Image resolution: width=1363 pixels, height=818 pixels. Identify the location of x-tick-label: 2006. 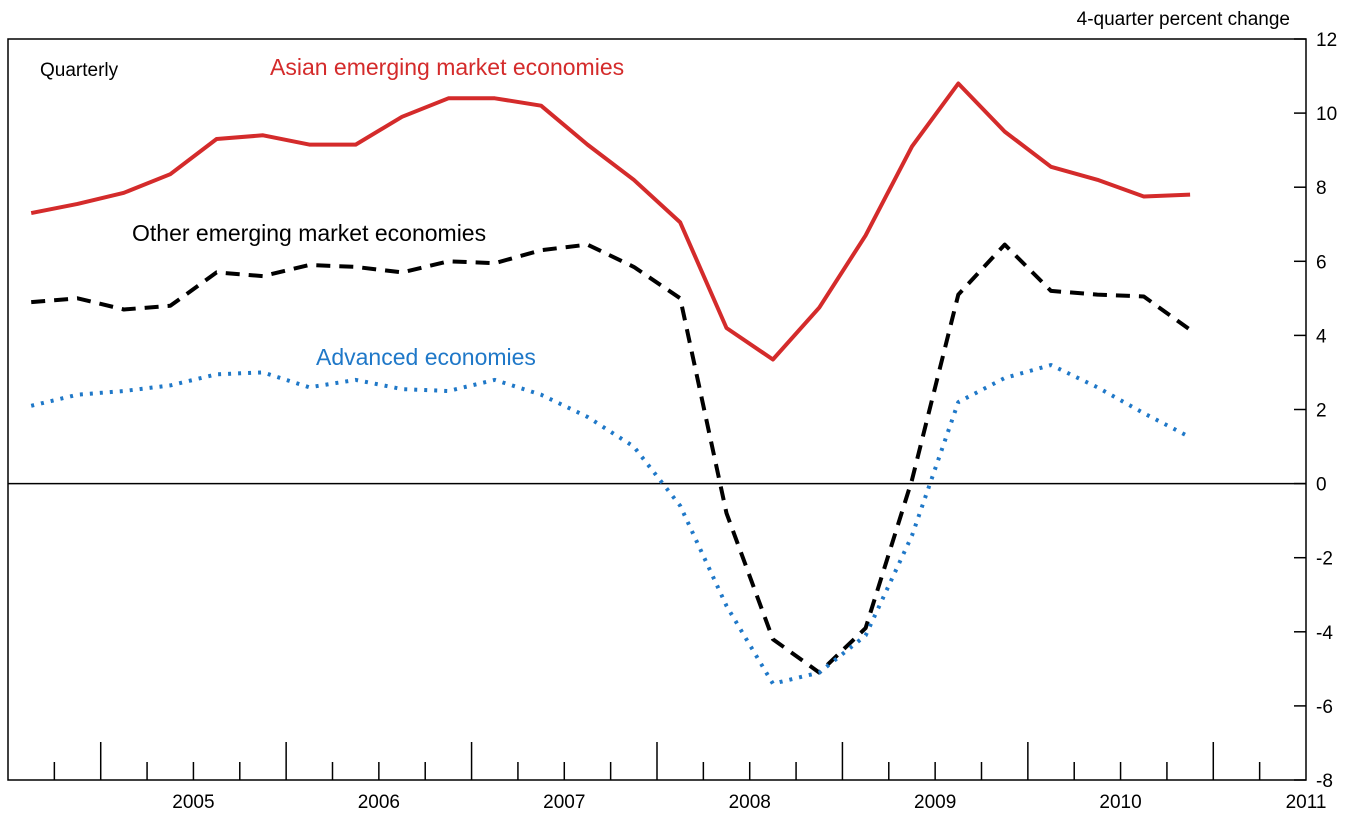
(379, 802).